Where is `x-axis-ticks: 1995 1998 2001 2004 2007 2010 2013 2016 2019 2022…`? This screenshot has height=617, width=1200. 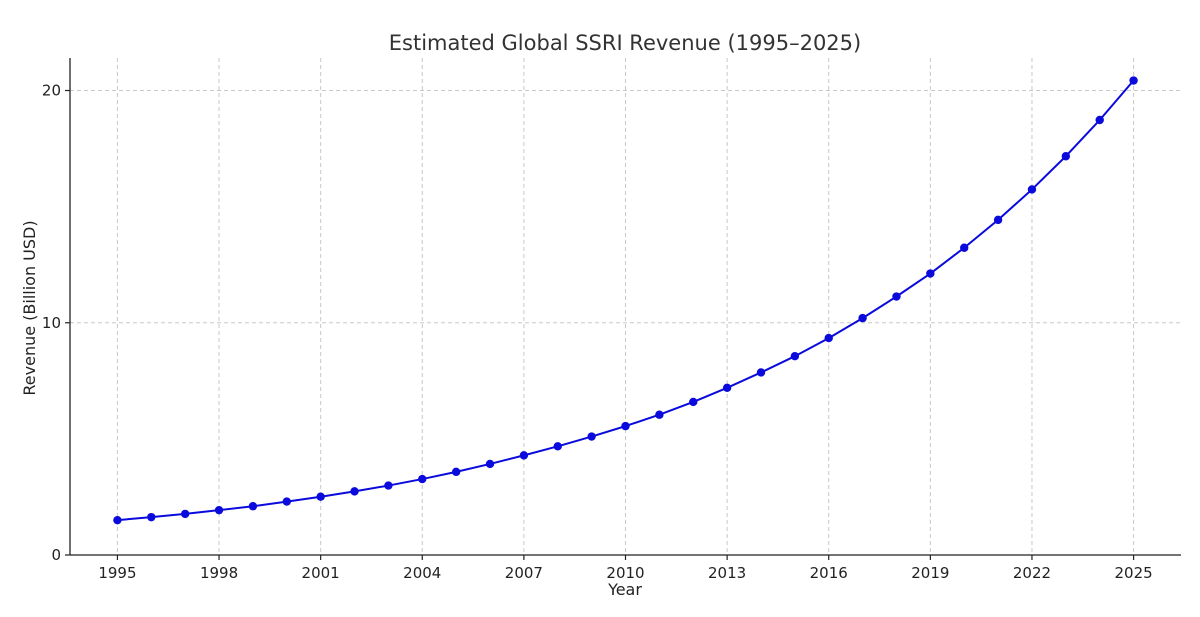 x-axis-ticks: 1995 1998 2001 2004 2007 2010 2013 2016 2019 2022… is located at coordinates (625, 568).